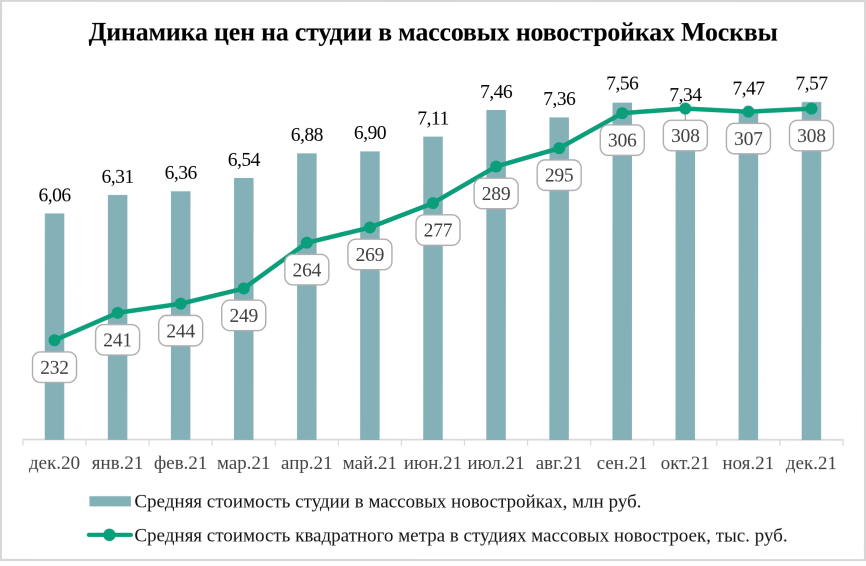  I want to click on svg-text: авг.21, so click(559, 463).